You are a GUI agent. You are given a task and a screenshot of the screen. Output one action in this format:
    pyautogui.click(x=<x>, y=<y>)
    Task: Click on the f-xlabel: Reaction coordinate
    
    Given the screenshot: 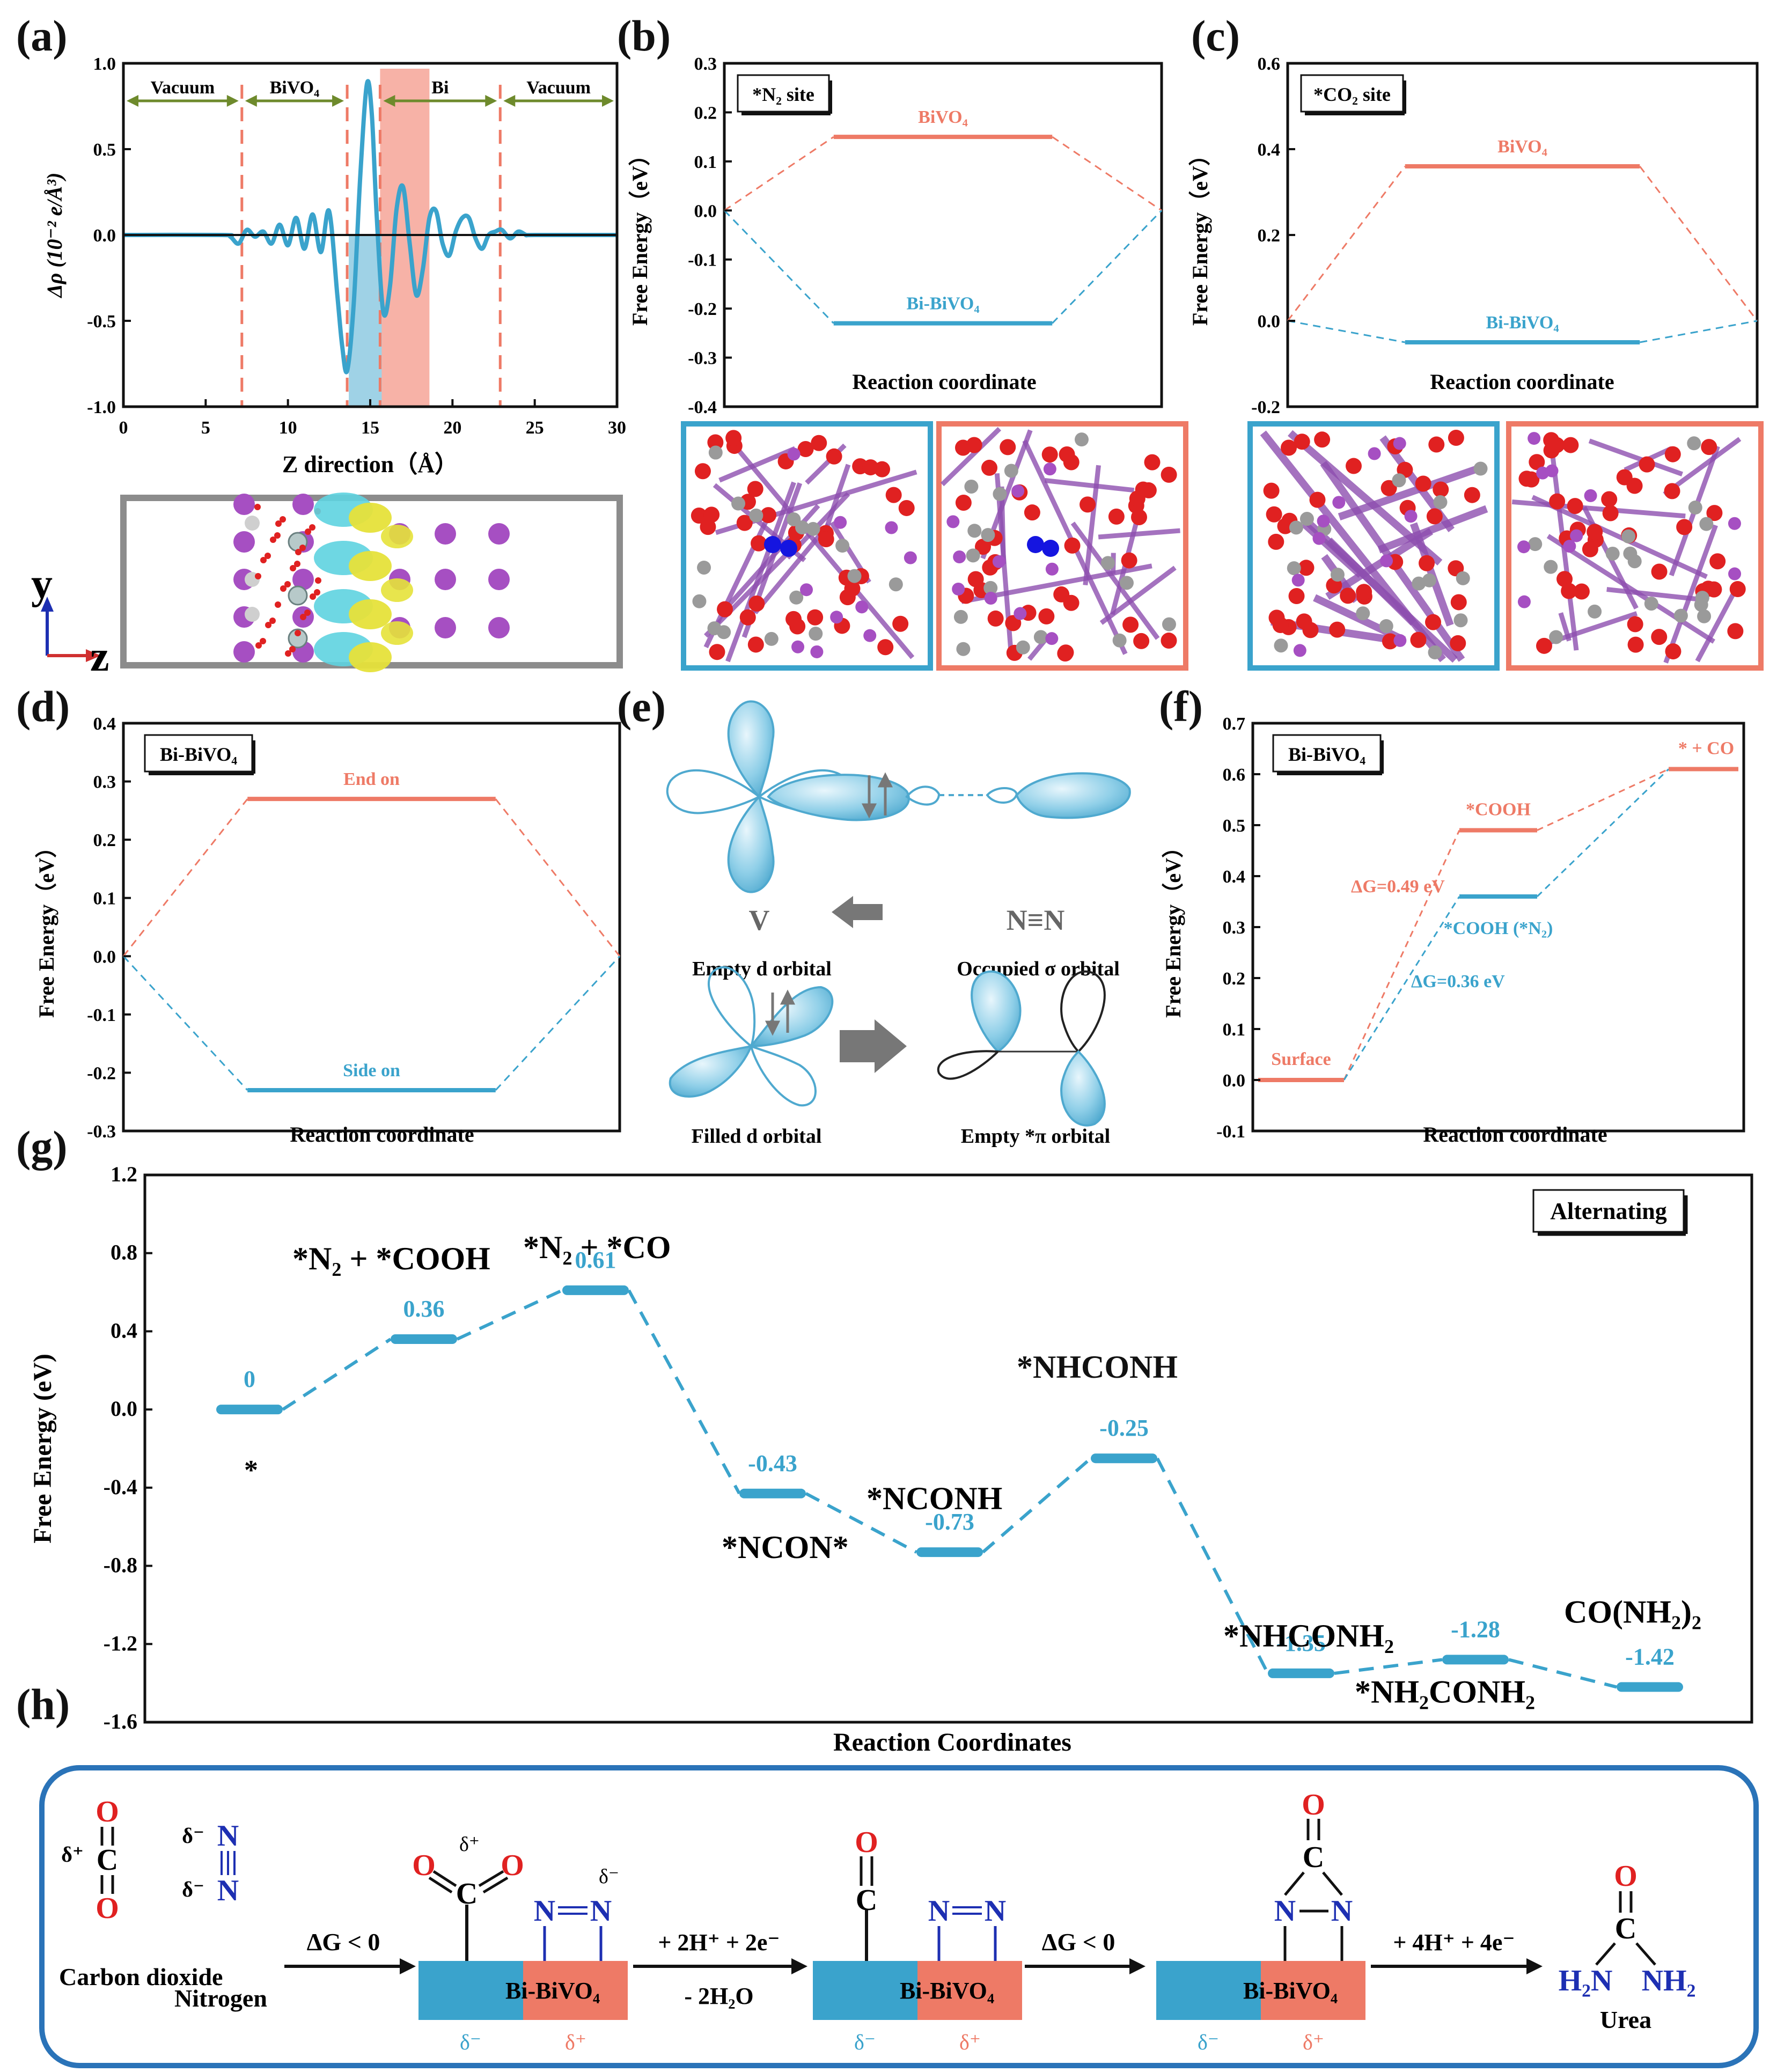 What is the action you would take?
    pyautogui.click(x=1515, y=1134)
    